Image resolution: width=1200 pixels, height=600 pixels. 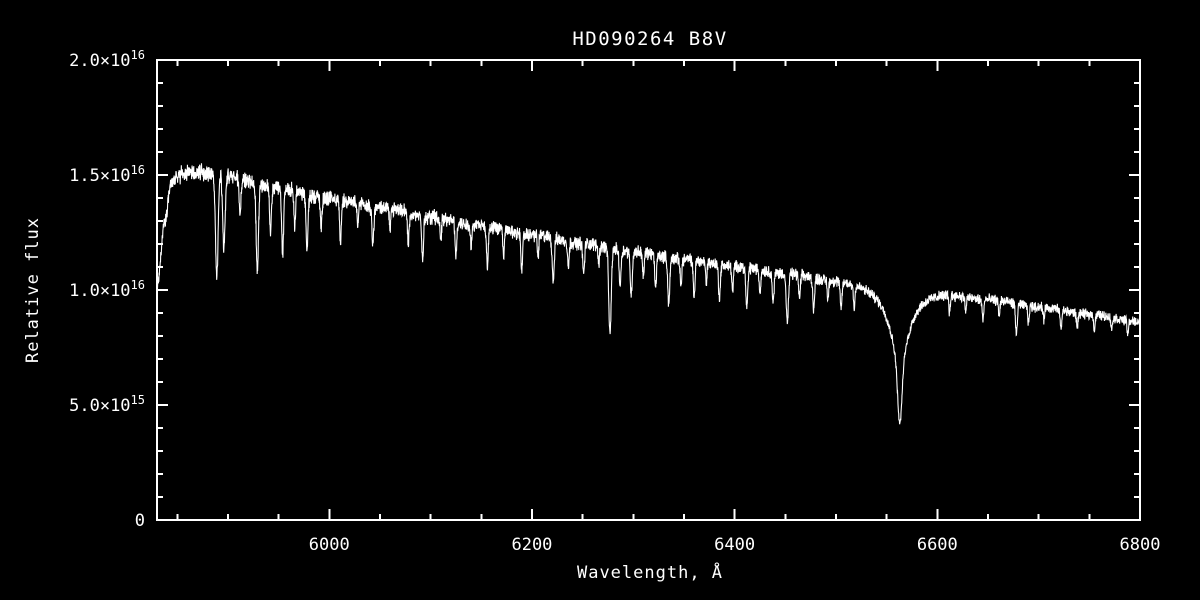 What do you see at coordinates (1140, 545) in the screenshot?
I see `x-tick-label: 6800` at bounding box center [1140, 545].